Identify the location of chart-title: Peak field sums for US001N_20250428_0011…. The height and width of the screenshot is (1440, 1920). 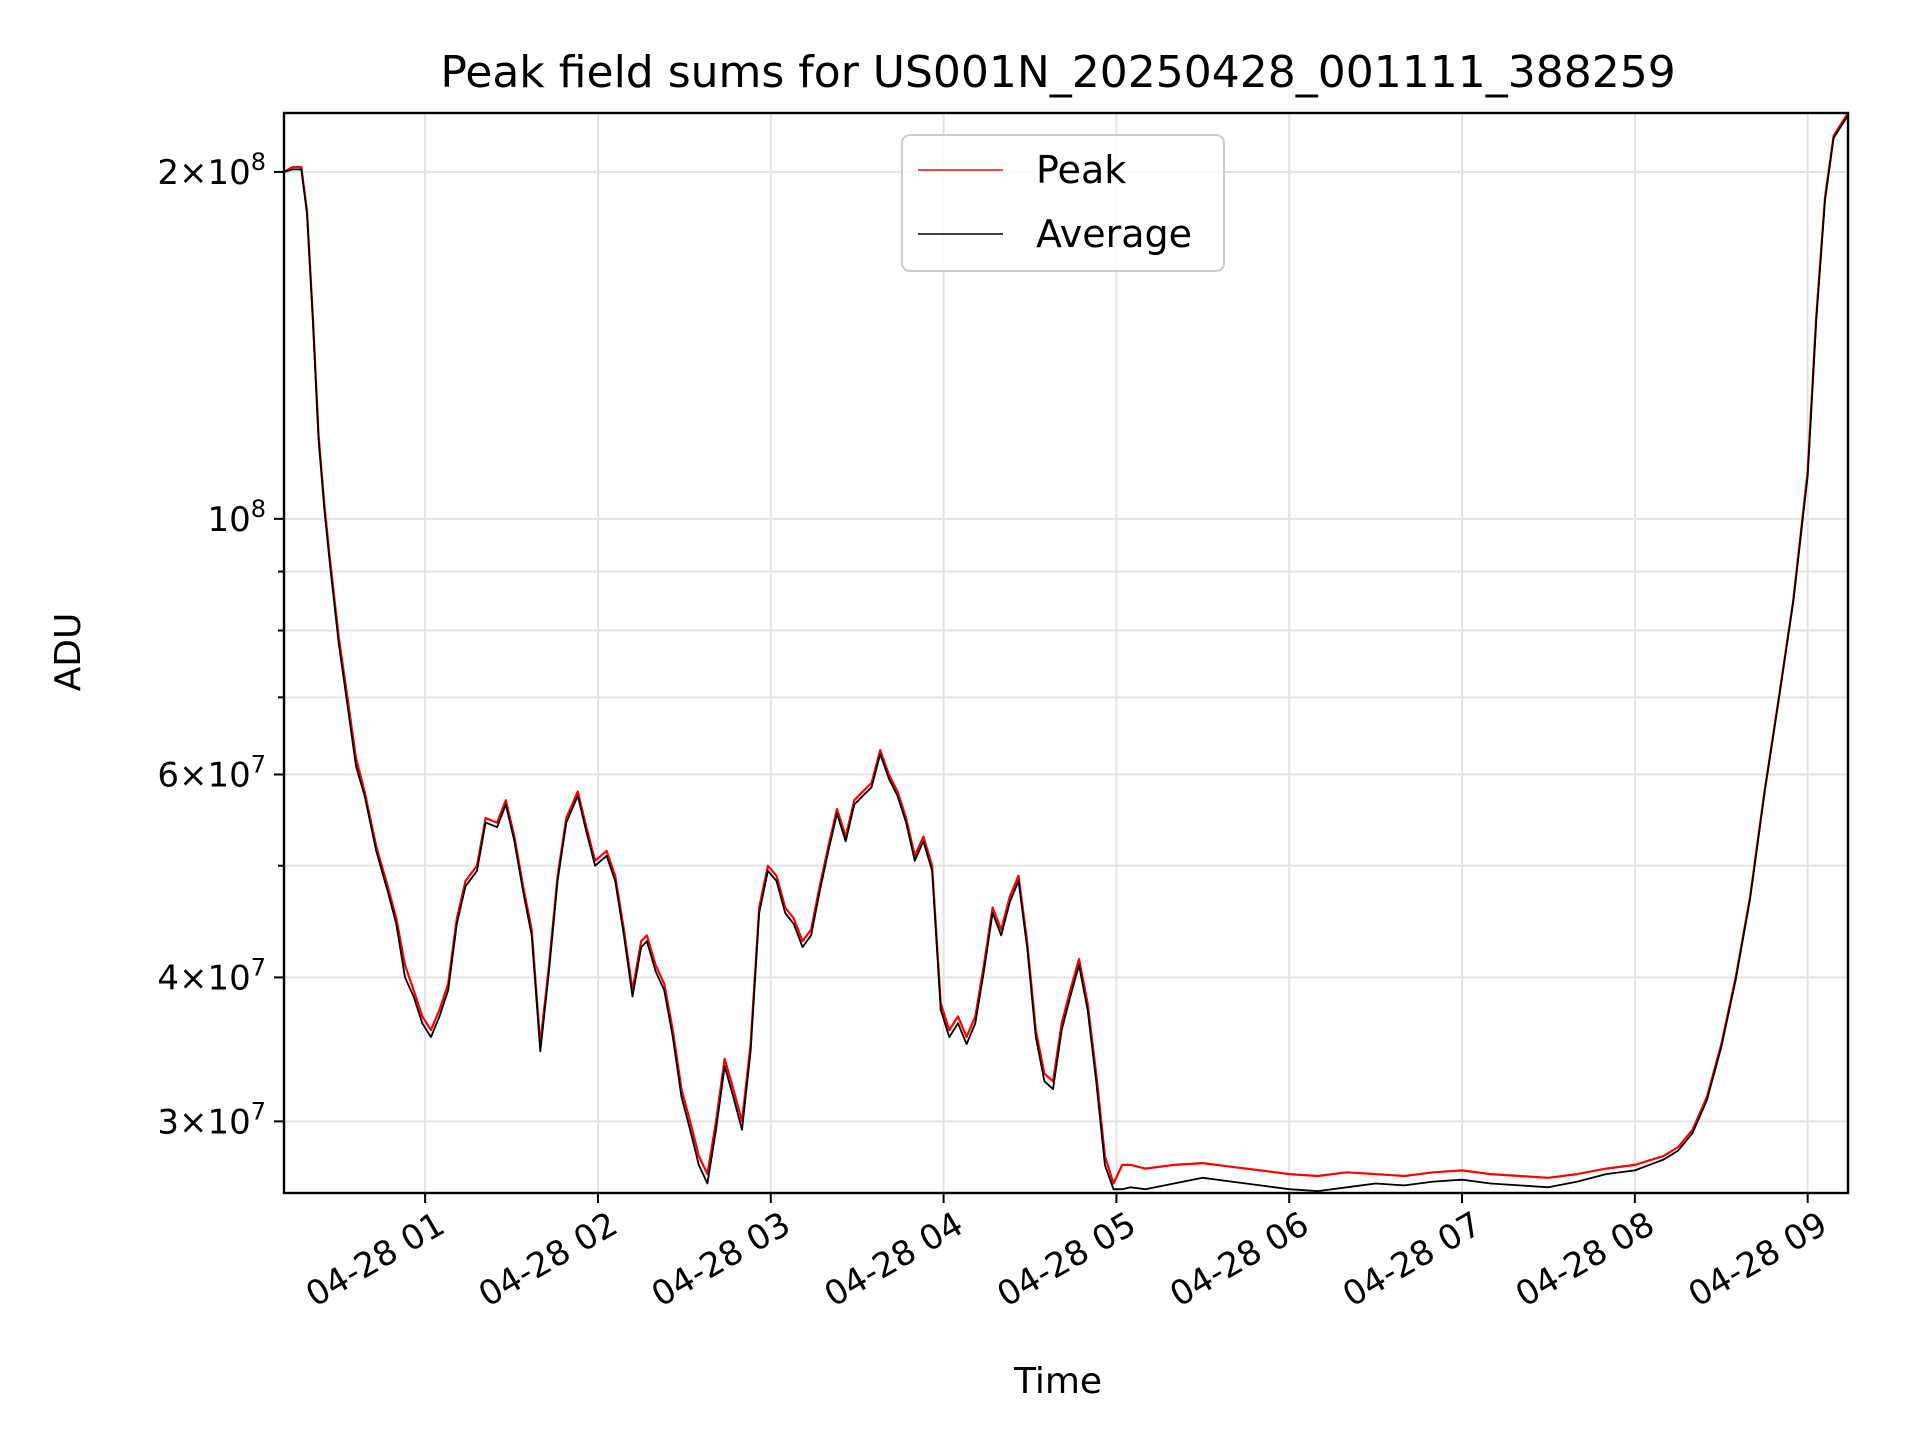
(1057, 72).